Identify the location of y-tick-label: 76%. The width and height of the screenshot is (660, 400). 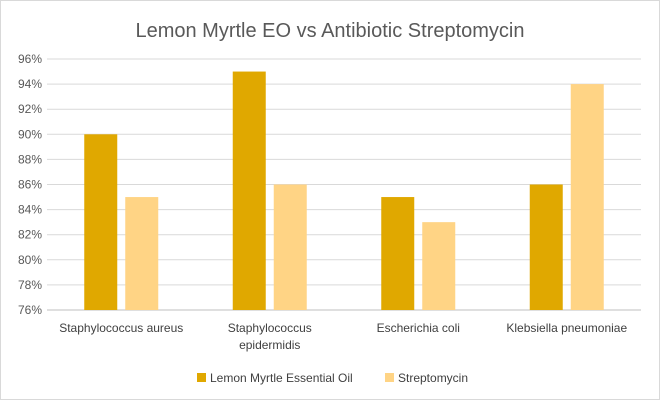
(30, 310).